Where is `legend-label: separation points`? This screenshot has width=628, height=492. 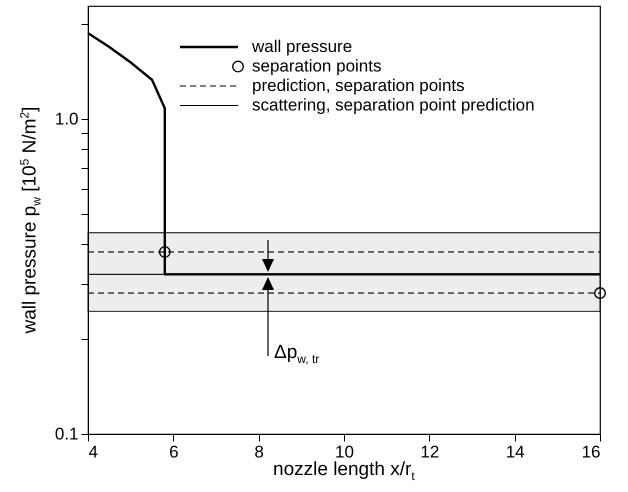
legend-label: separation points is located at coordinates (317, 66).